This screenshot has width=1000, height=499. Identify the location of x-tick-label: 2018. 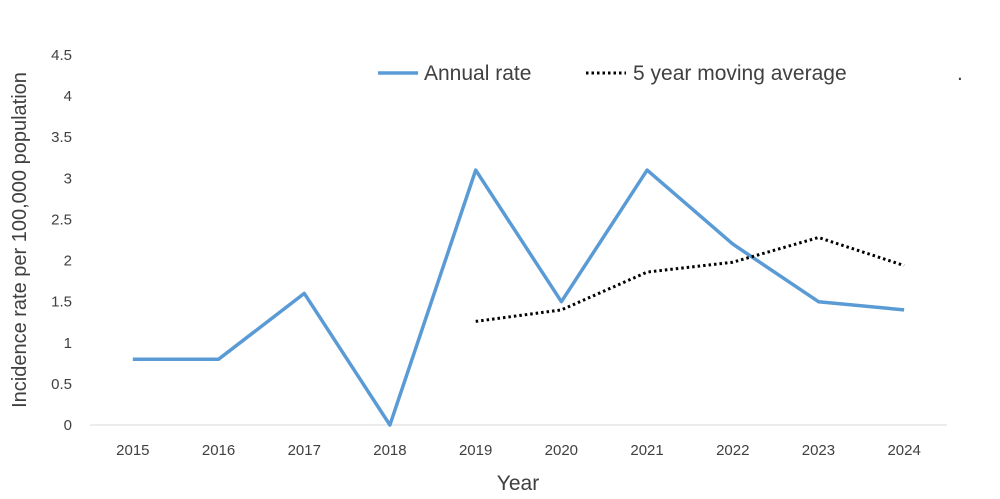
(389, 450).